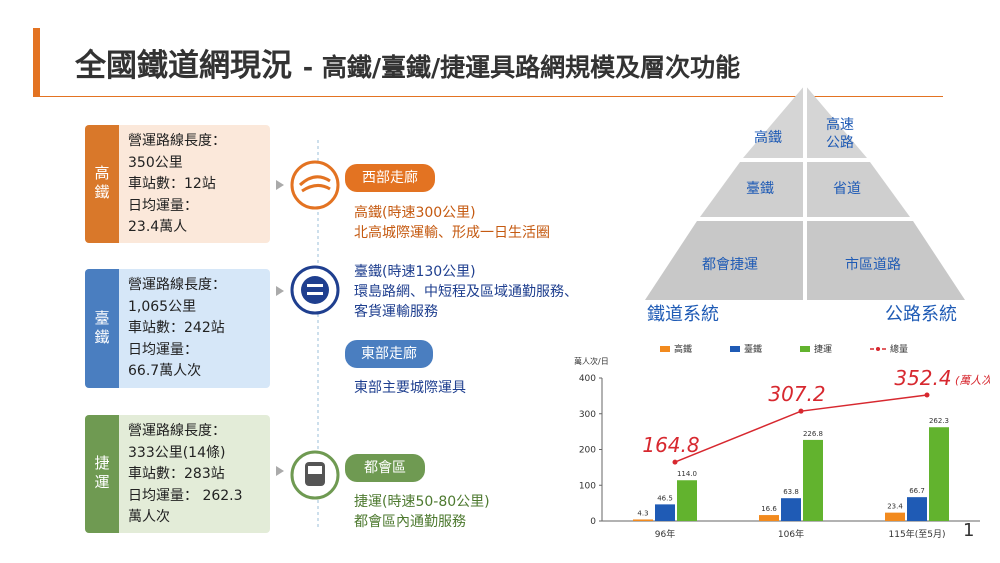  I want to click on y-tick-label: 200, so click(587, 451).